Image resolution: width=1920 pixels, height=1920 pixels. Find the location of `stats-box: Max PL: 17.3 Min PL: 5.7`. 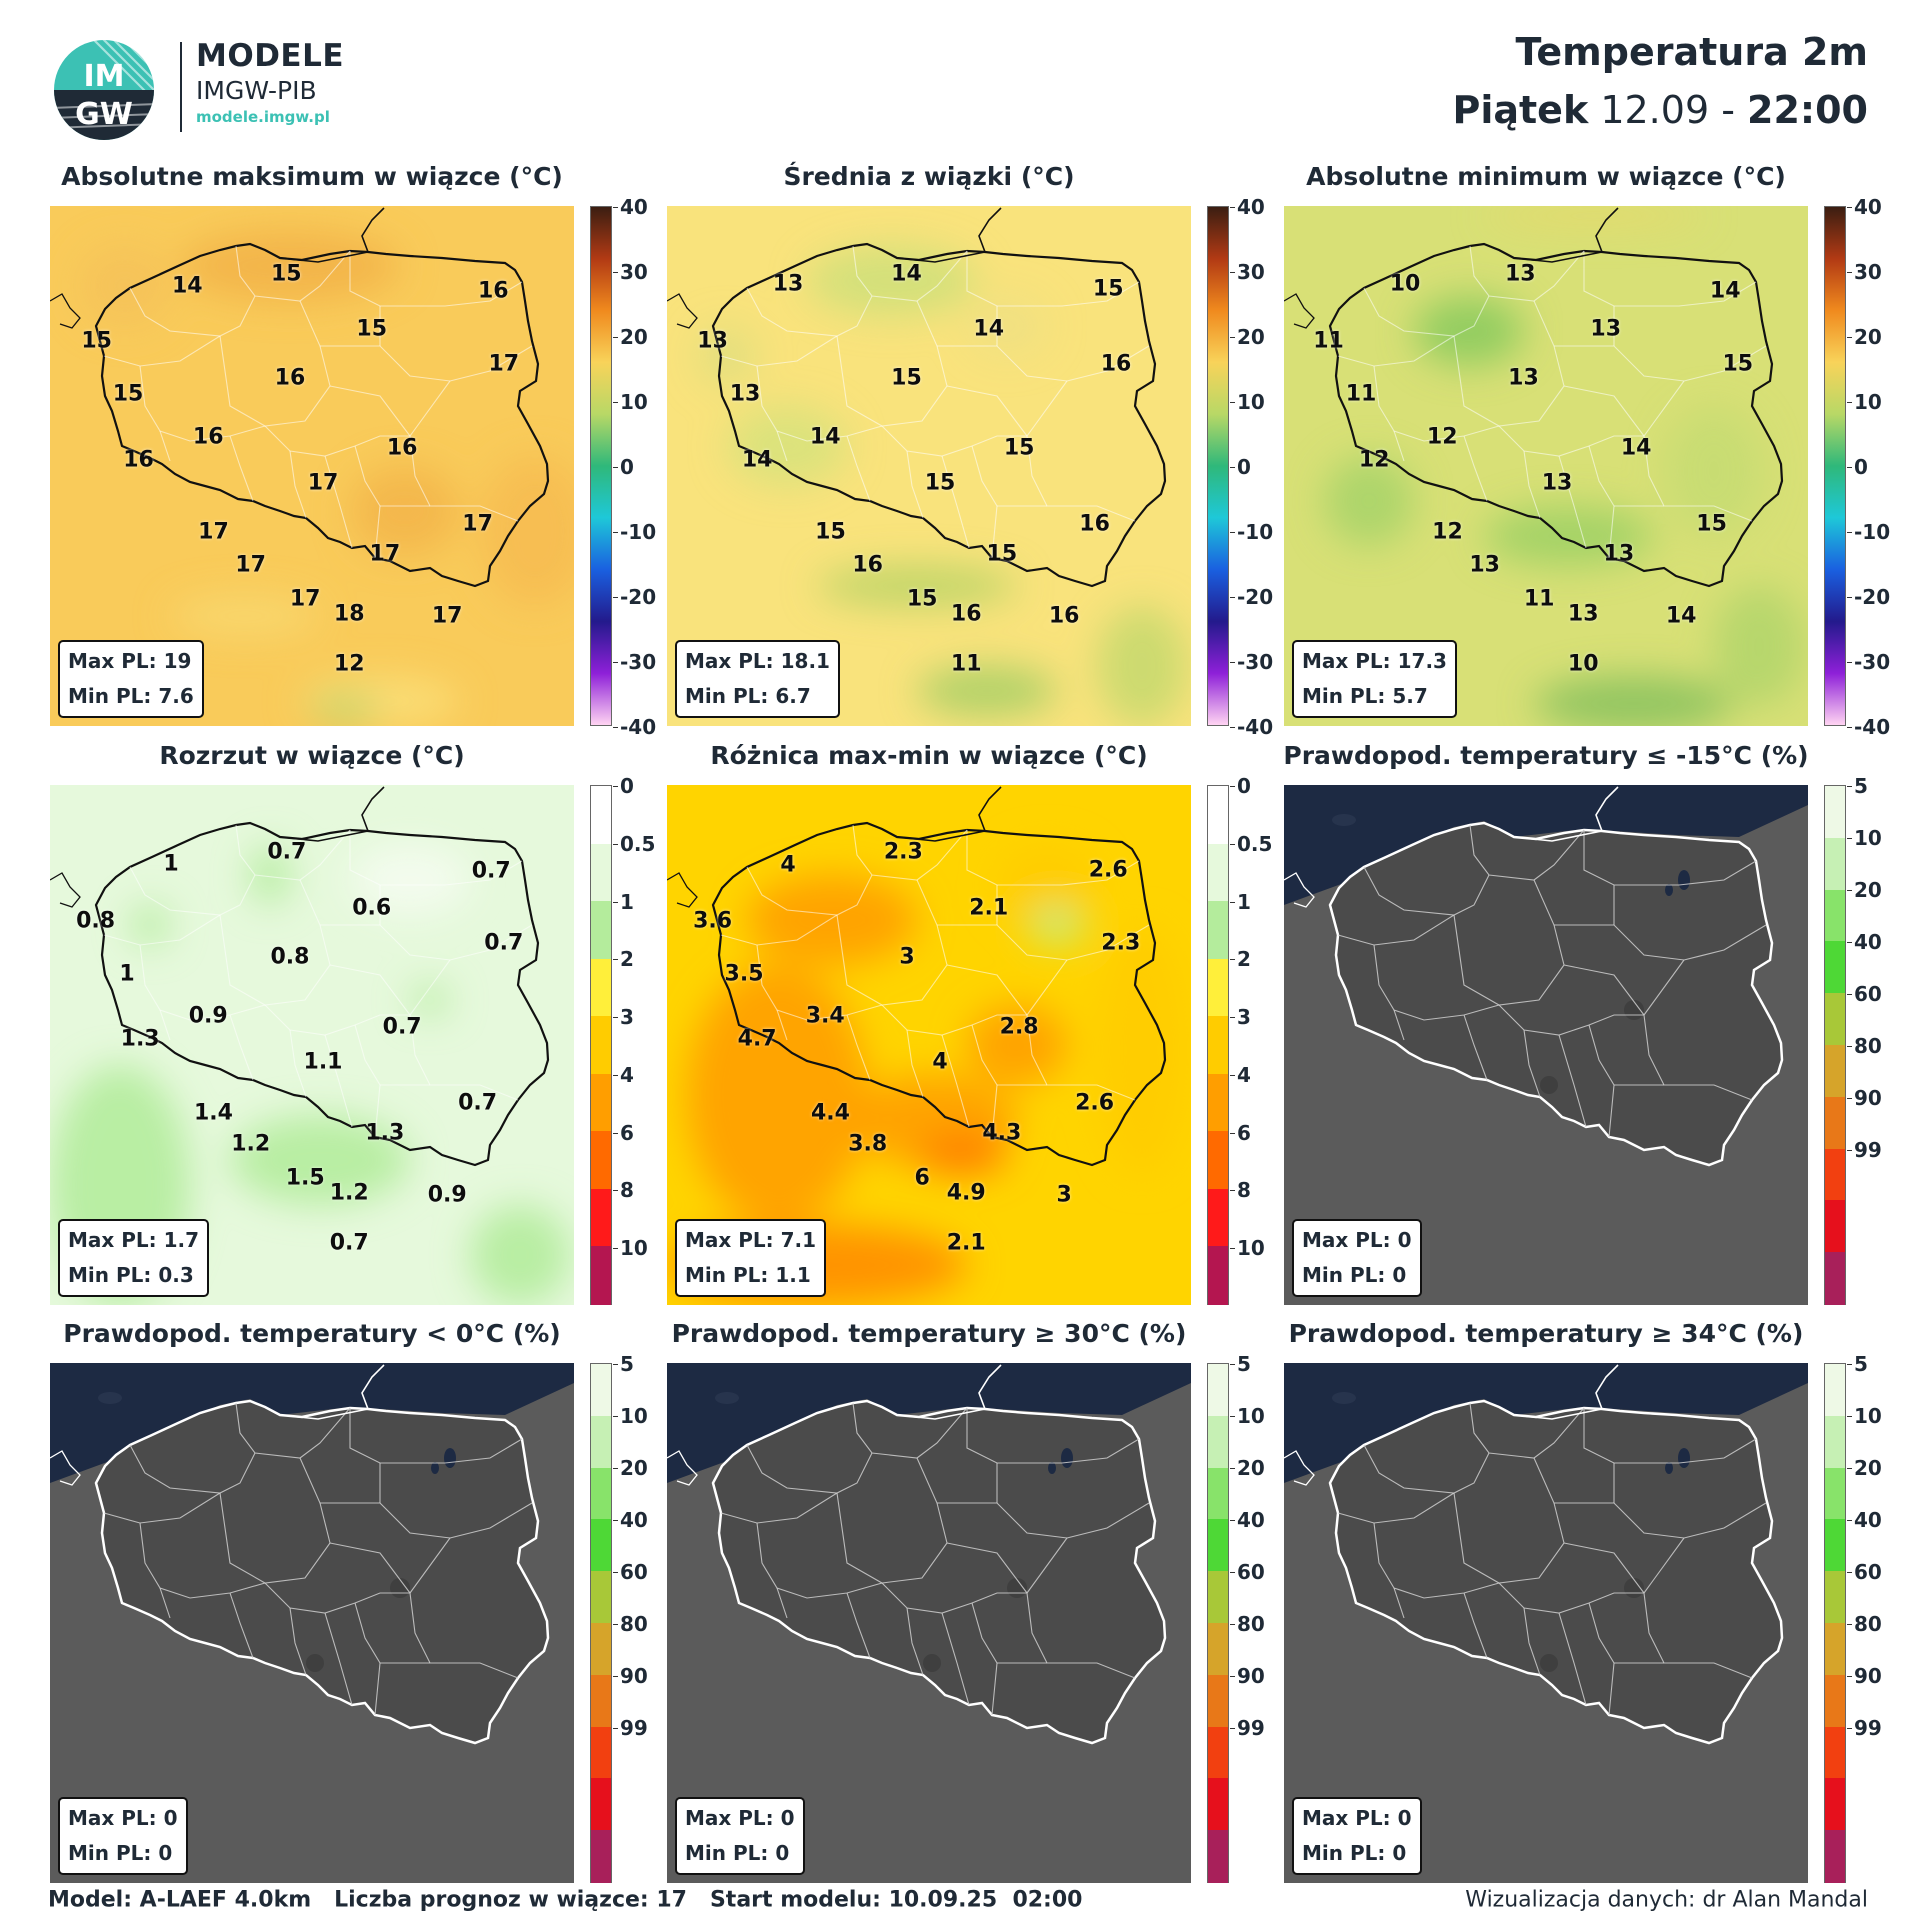

stats-box: Max PL: 17.3 Min PL: 5.7 is located at coordinates (1374, 679).